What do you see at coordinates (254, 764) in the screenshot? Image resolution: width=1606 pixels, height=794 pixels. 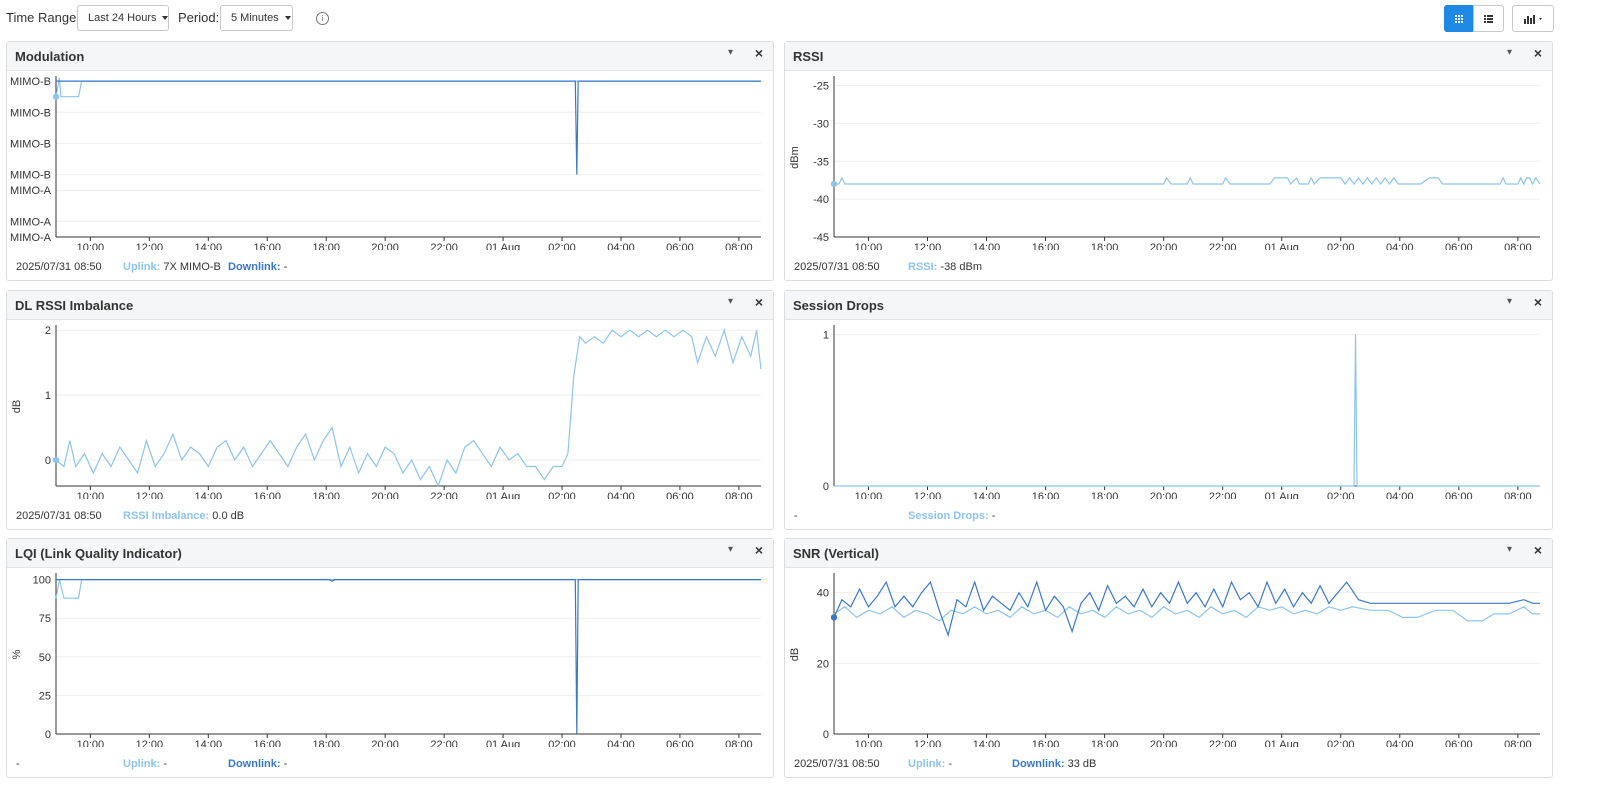 I see `legend-key: Downlink:` at bounding box center [254, 764].